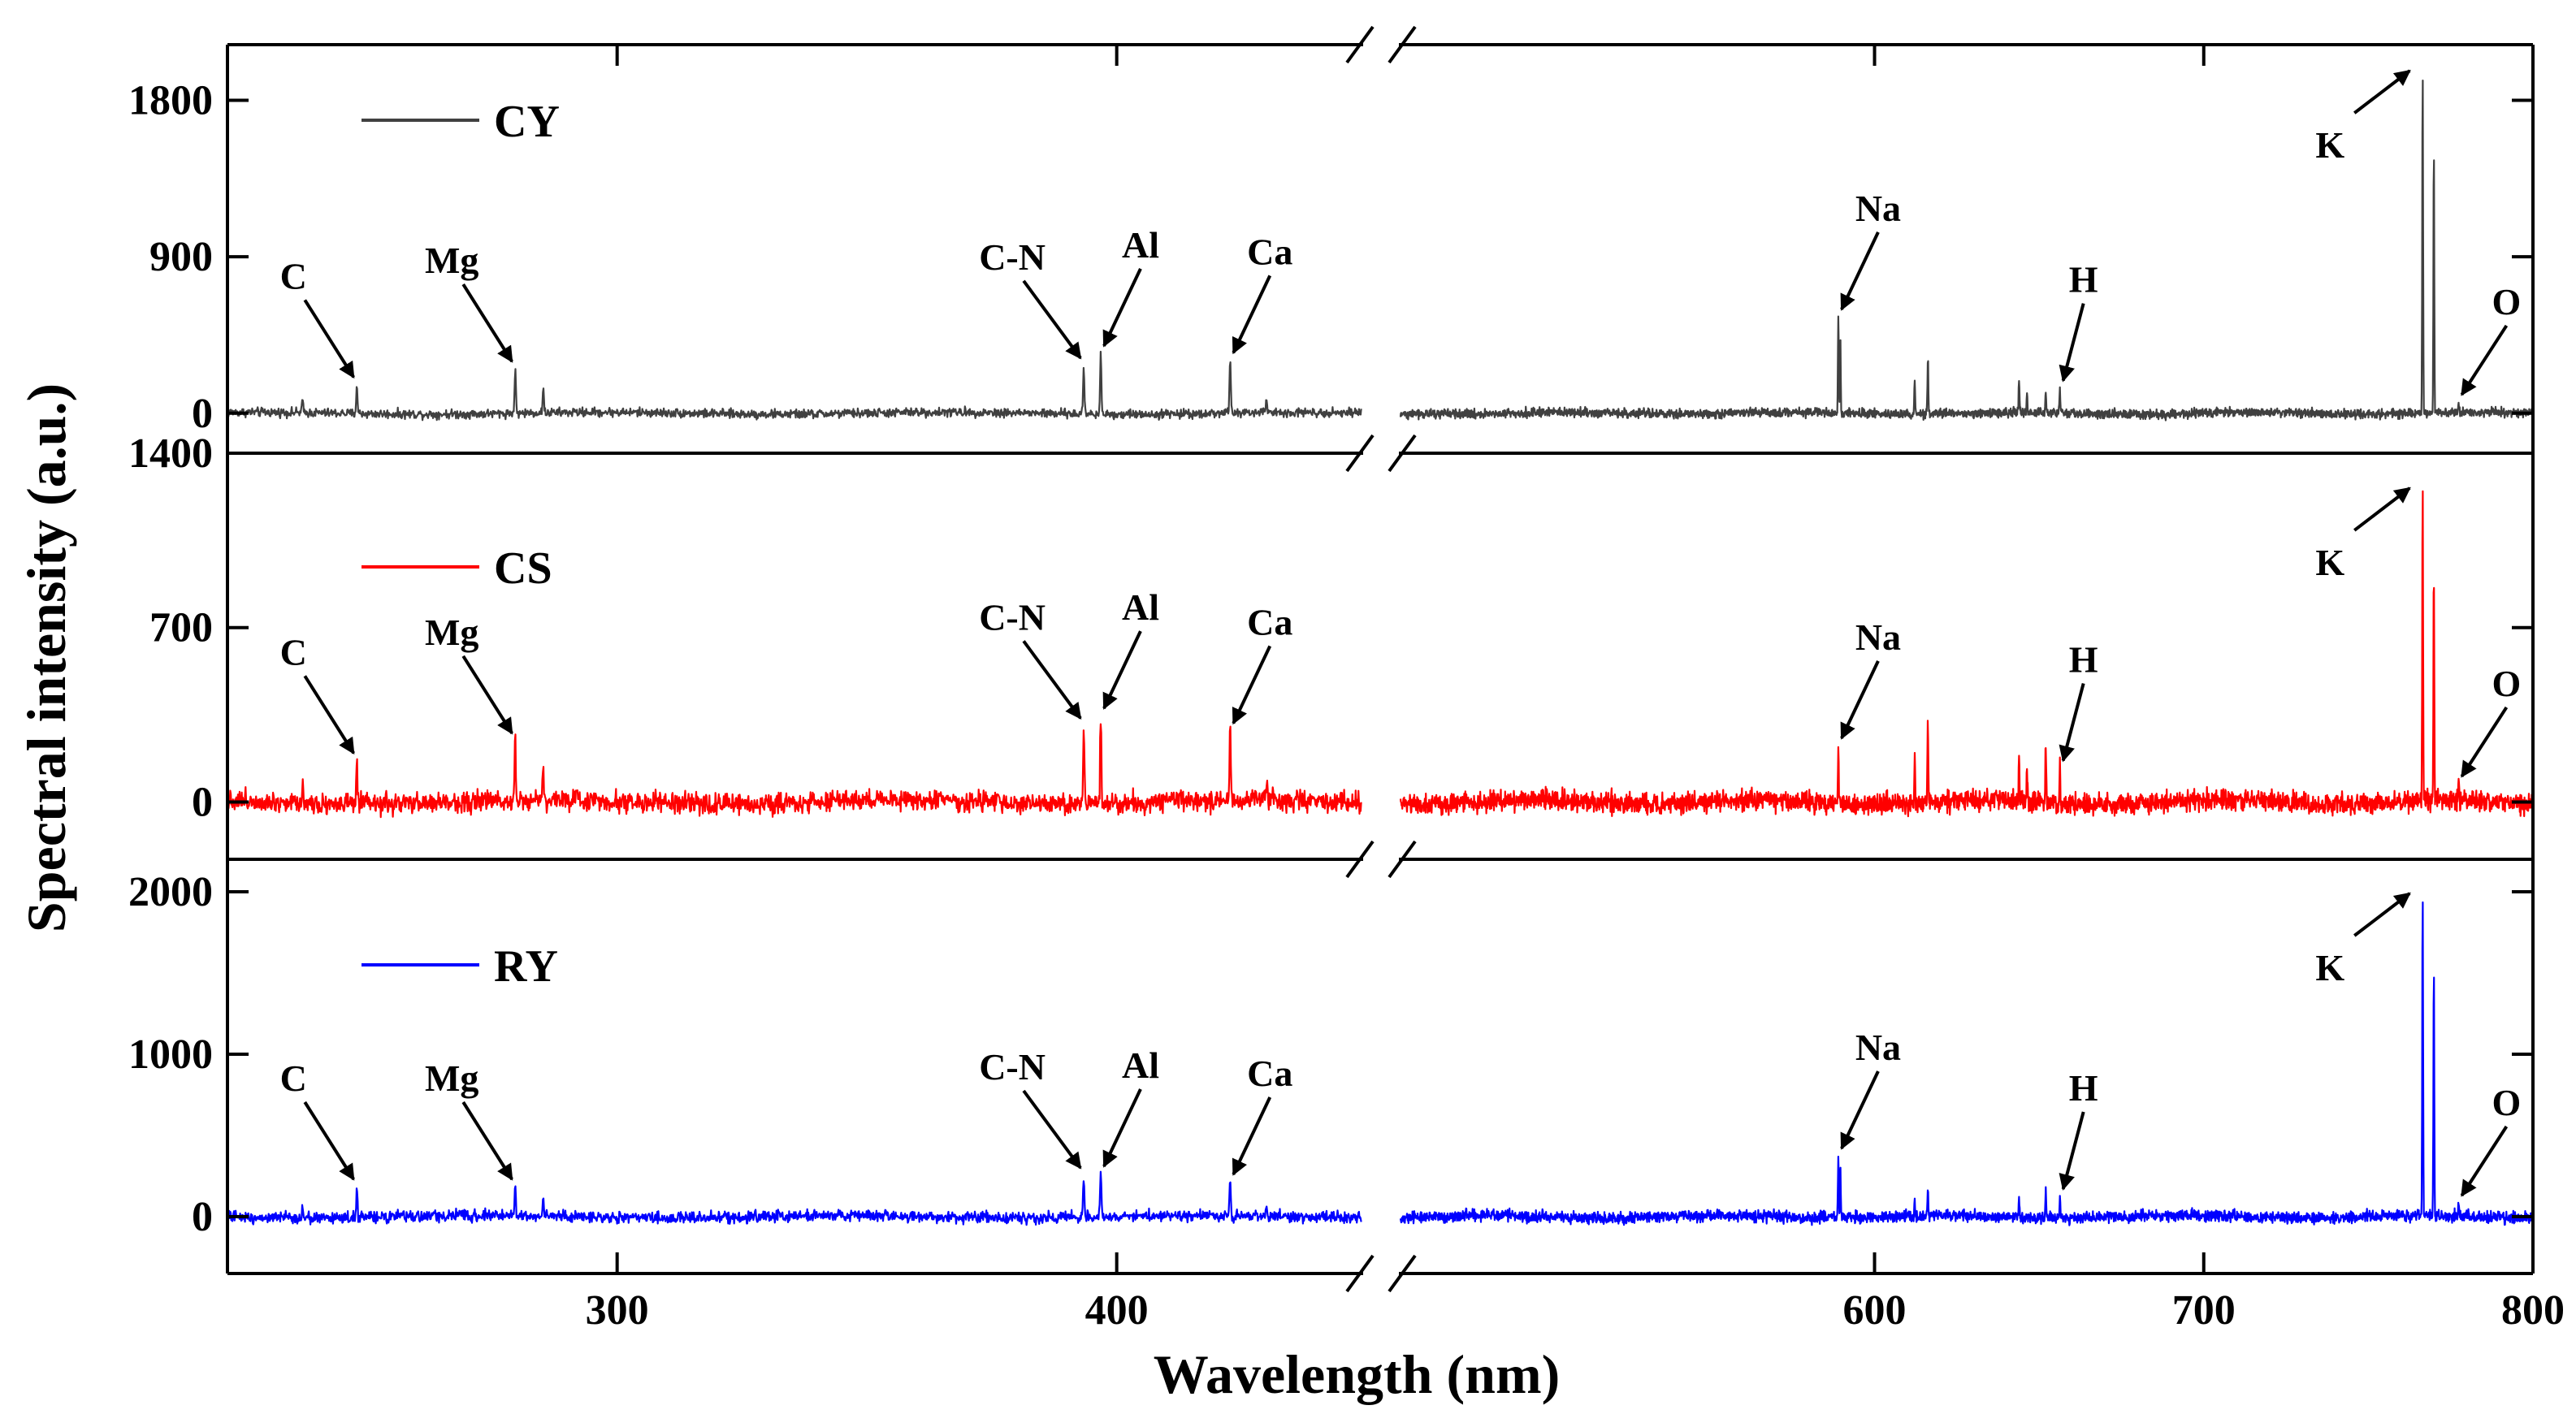  Describe the element at coordinates (181, 257) in the screenshot. I see `y-tick-label: 900` at that location.